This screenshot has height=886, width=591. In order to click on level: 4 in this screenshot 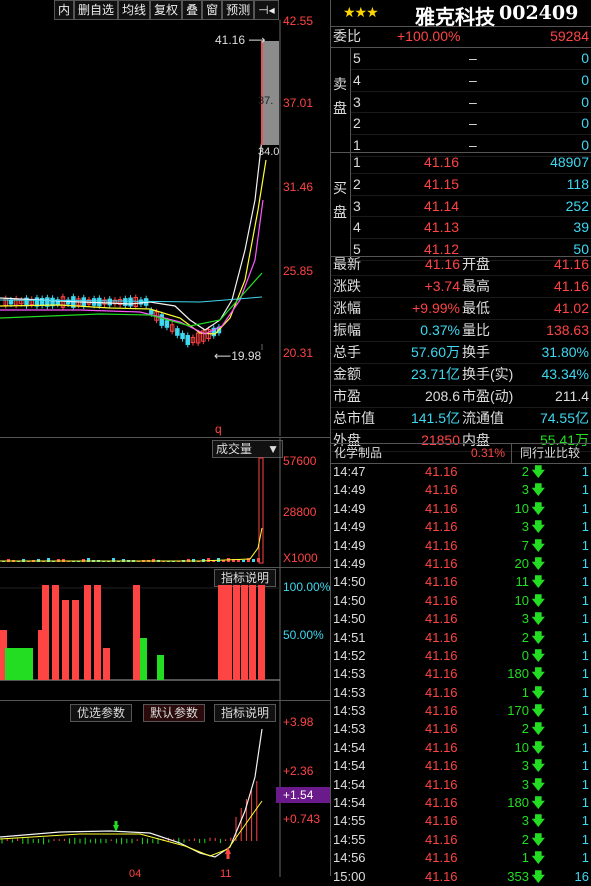, I will do `click(357, 79)`.